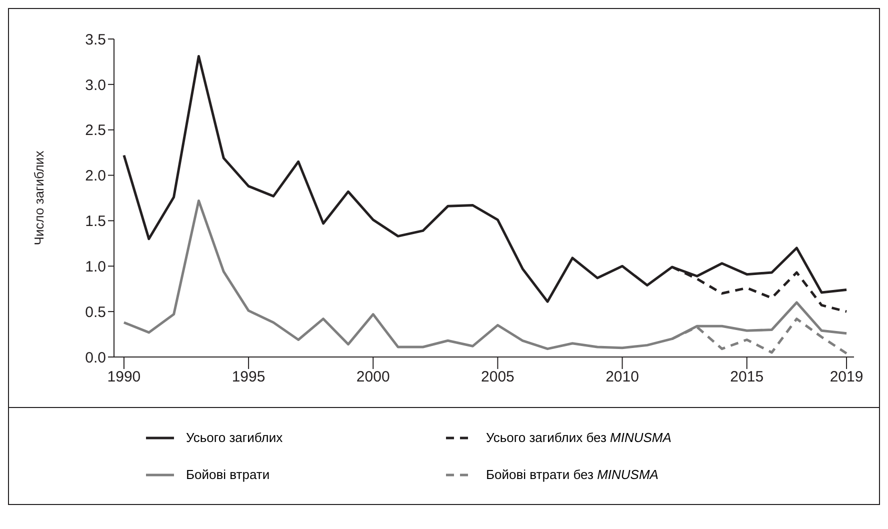 The height and width of the screenshot is (529, 888). I want to click on legend-label: Усього загиблих, so click(234, 437).